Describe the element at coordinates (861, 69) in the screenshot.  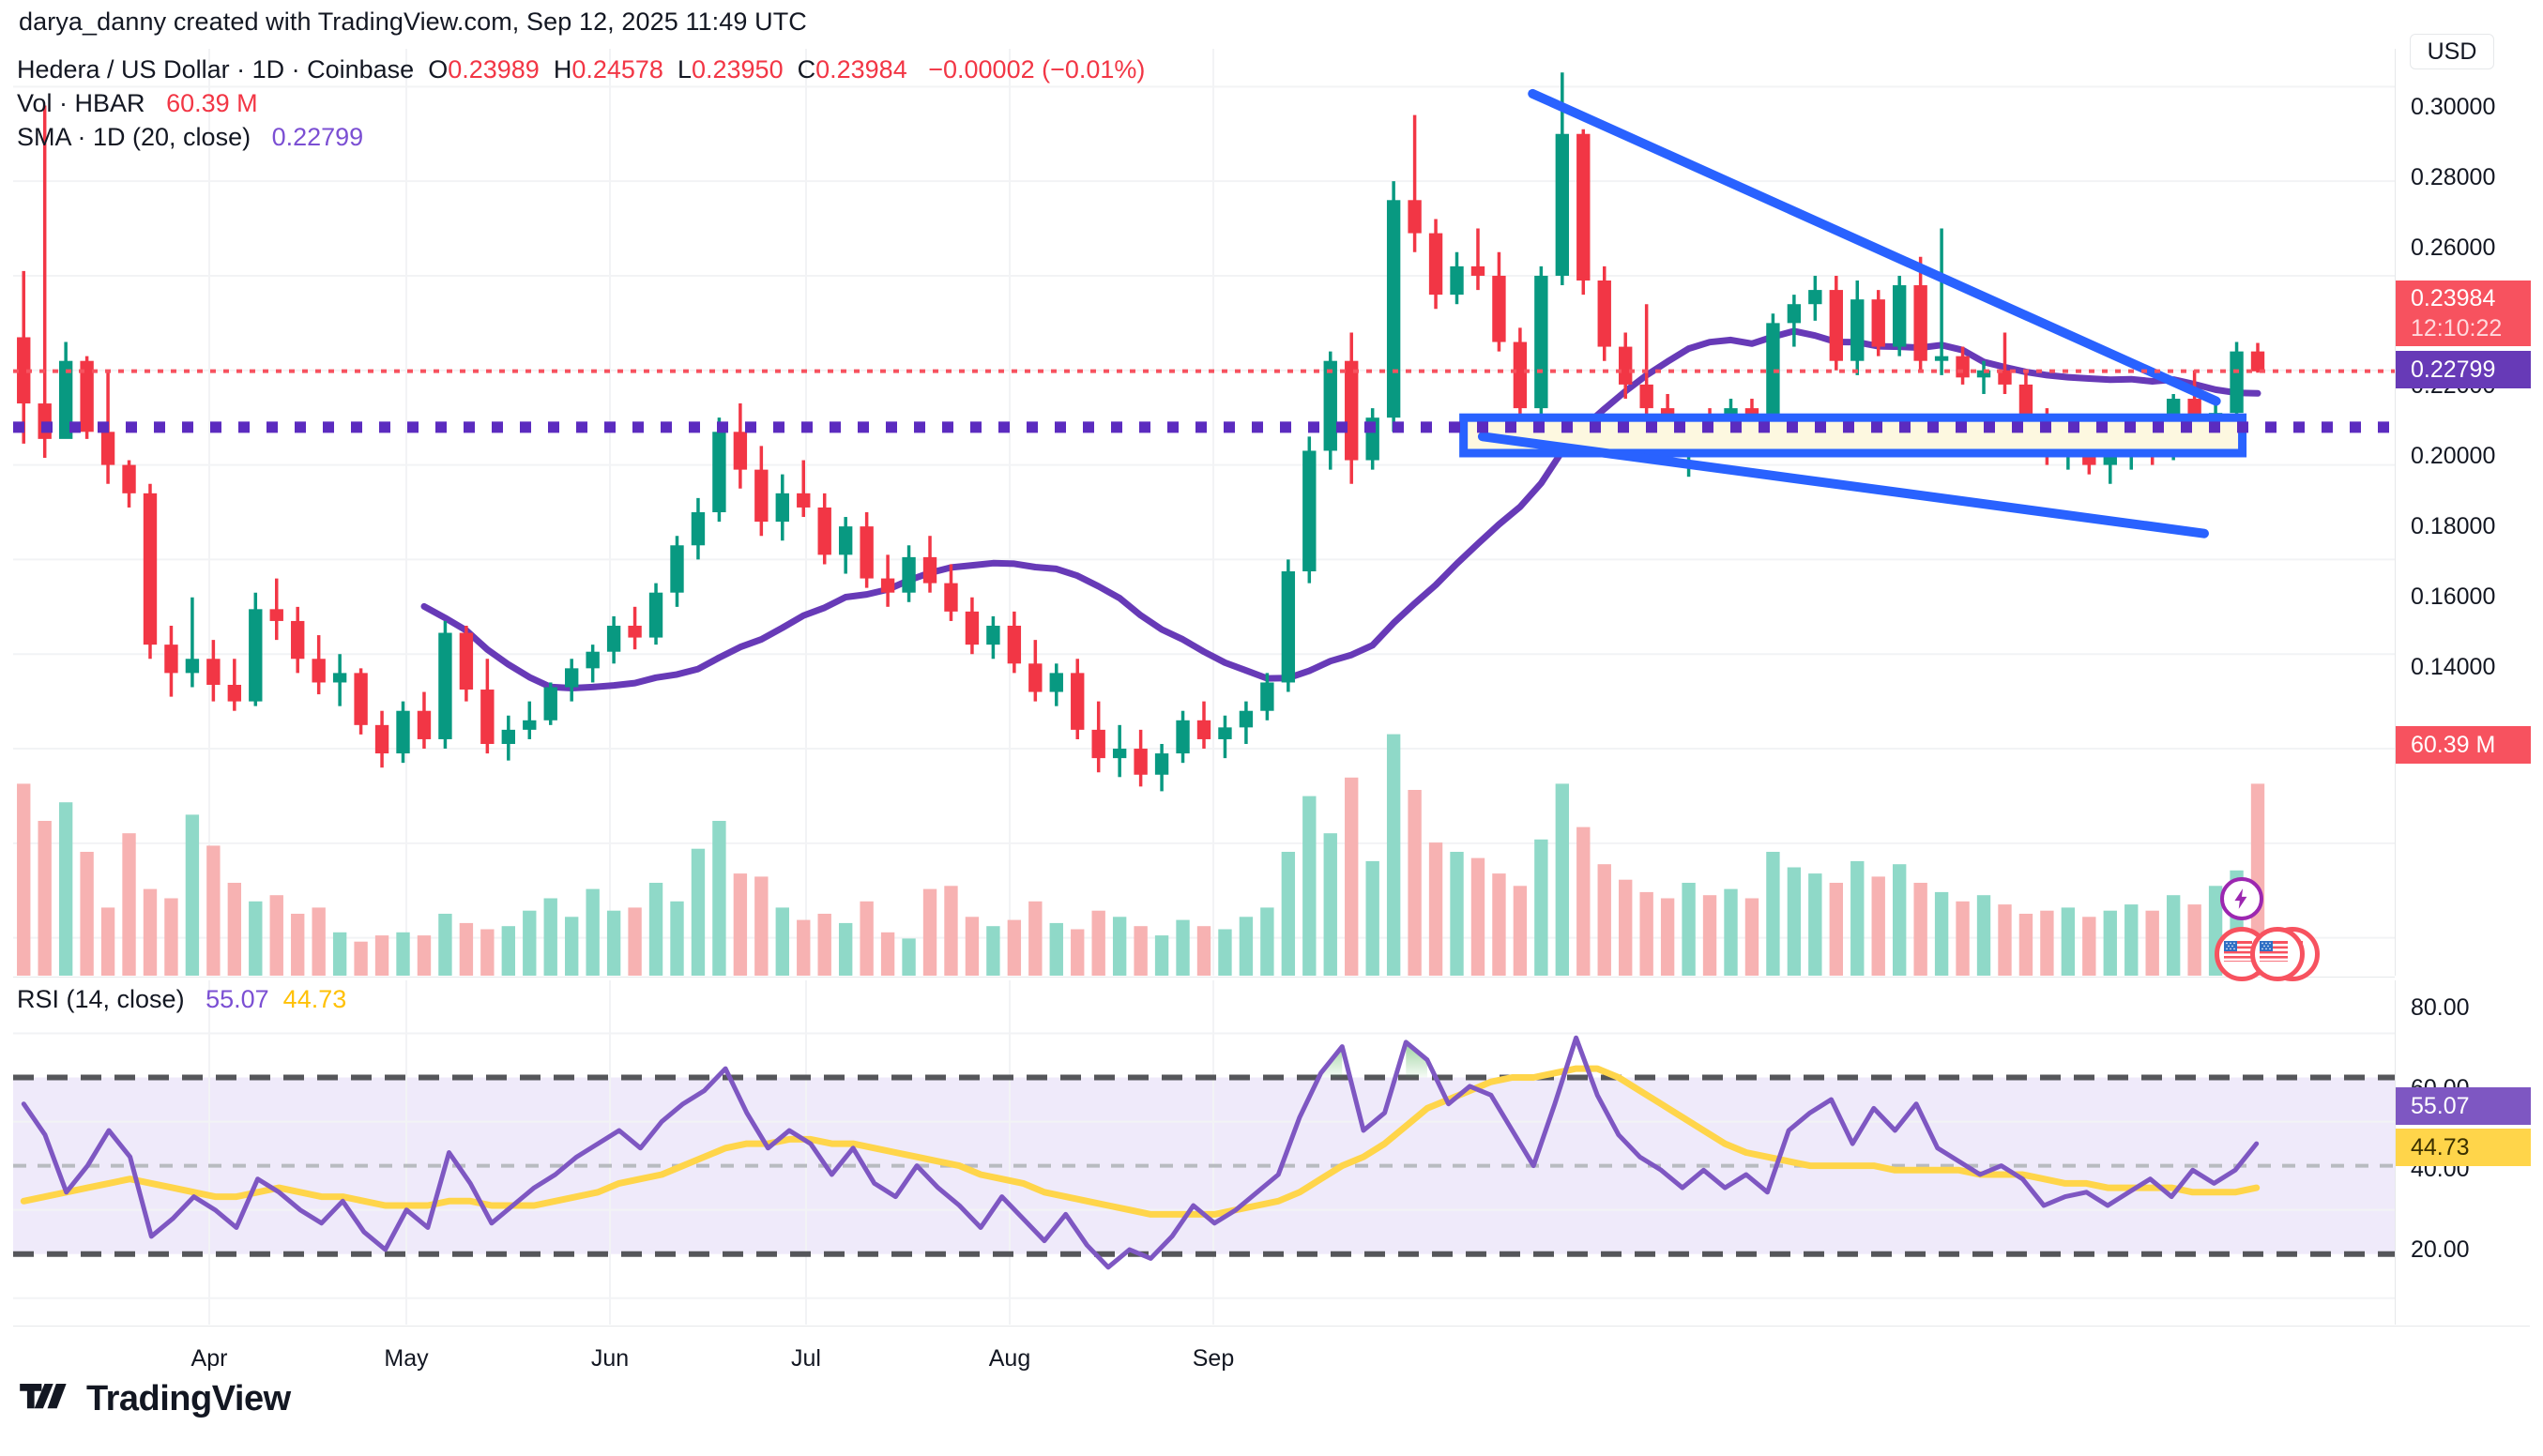
I see `ohlc-close-value: 0.23984` at that location.